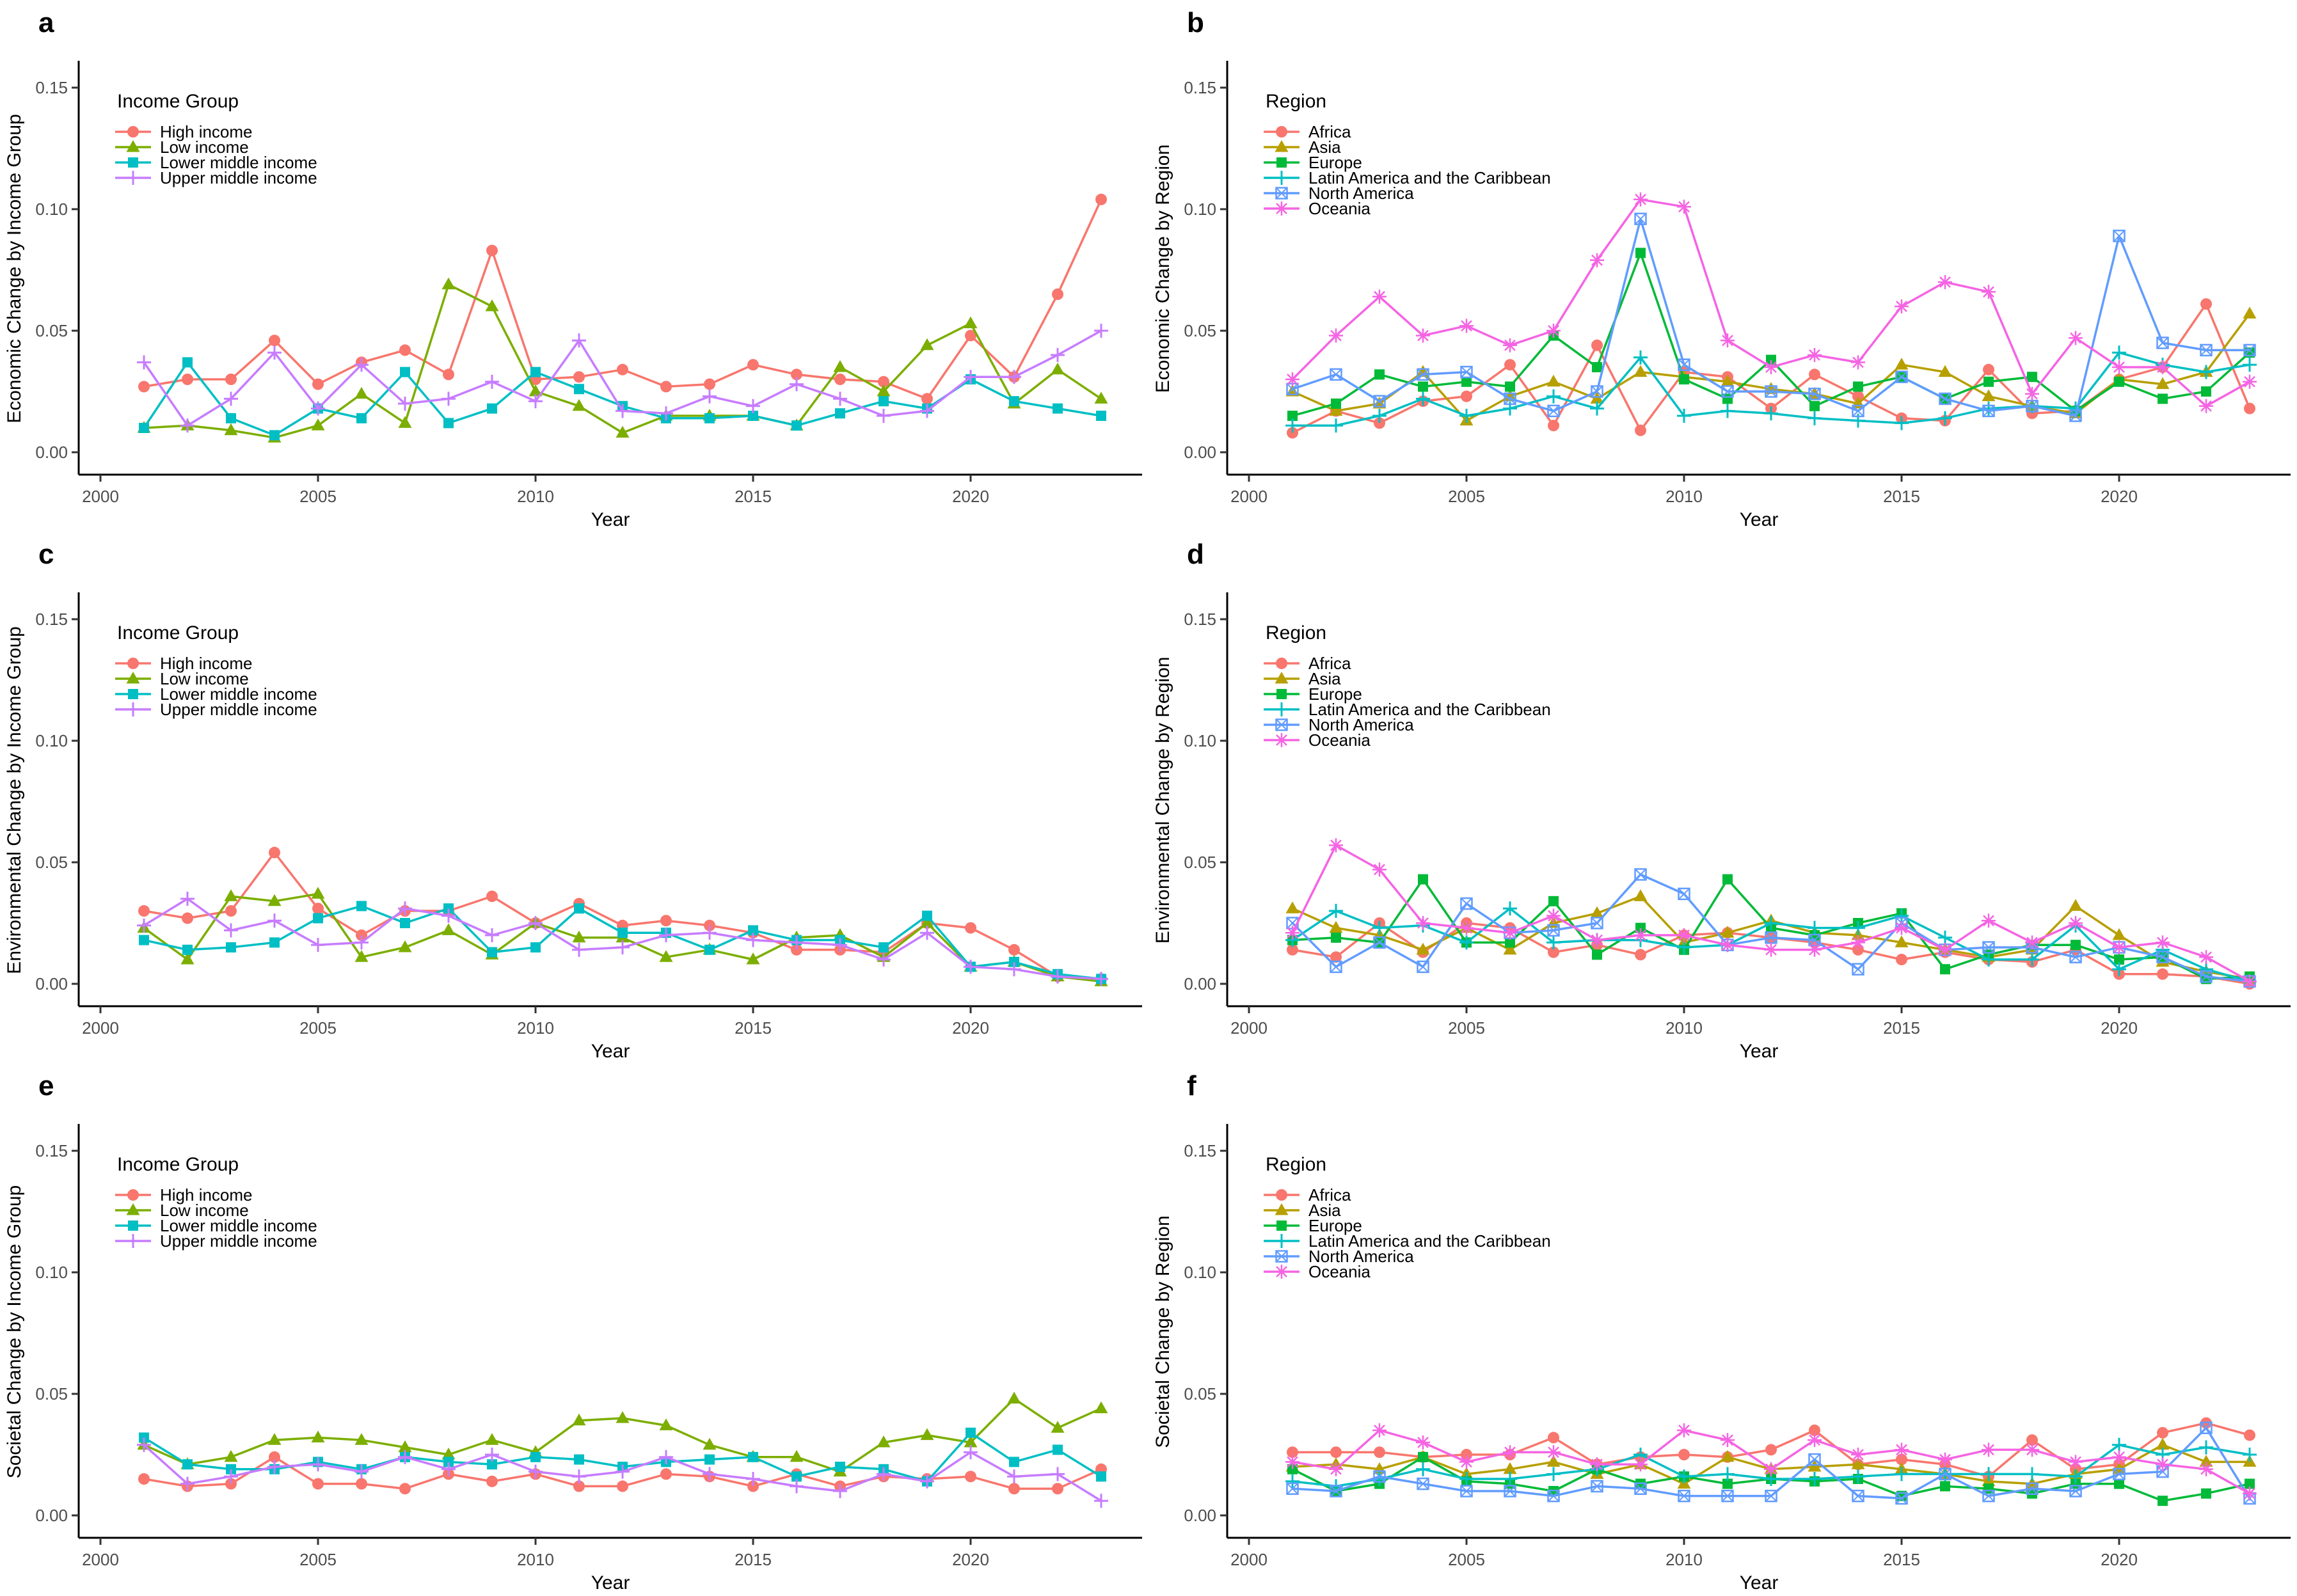 The image size is (2297, 1596). What do you see at coordinates (1339, 724) in the screenshot?
I see `legend-item: North America` at bounding box center [1339, 724].